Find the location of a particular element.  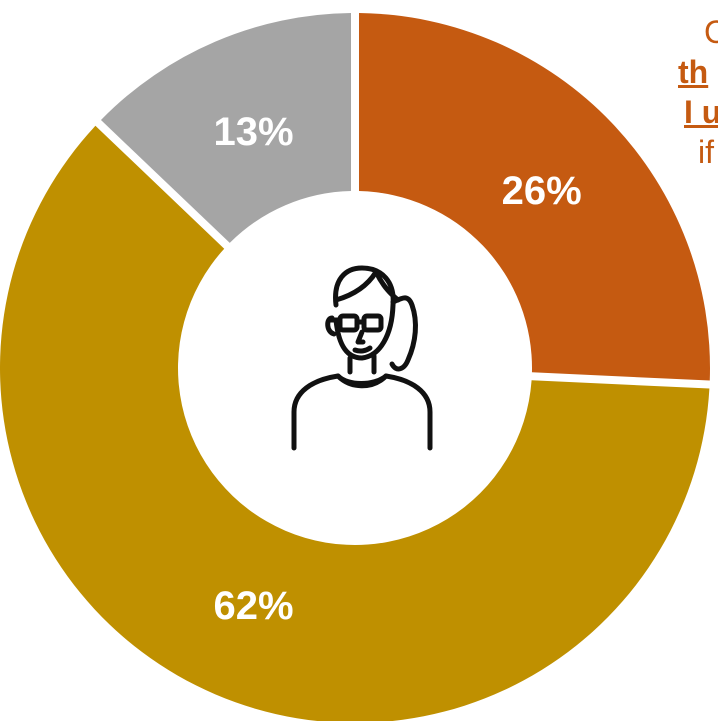

woman-with-glasses-icon is located at coordinates (362, 358).